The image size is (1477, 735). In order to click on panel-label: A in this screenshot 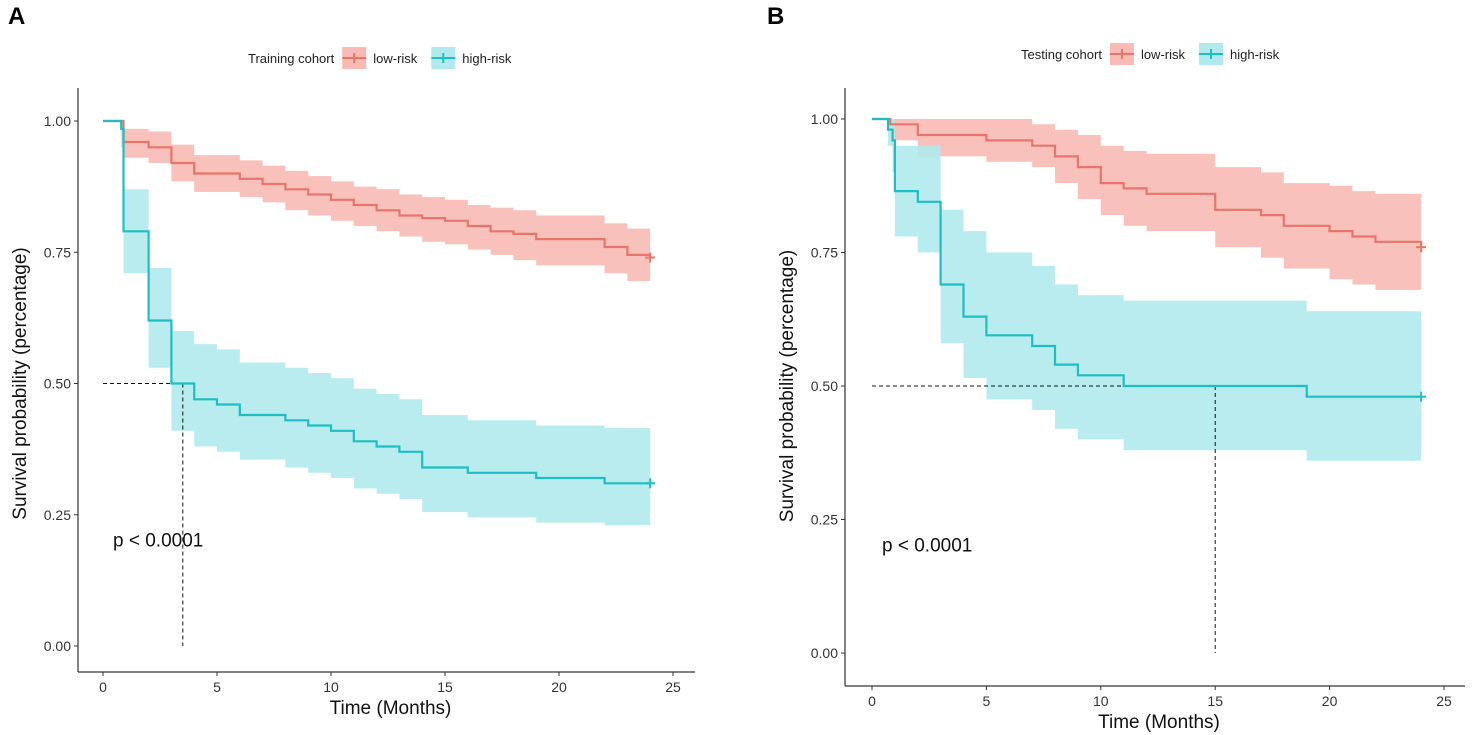, I will do `click(16, 16)`.